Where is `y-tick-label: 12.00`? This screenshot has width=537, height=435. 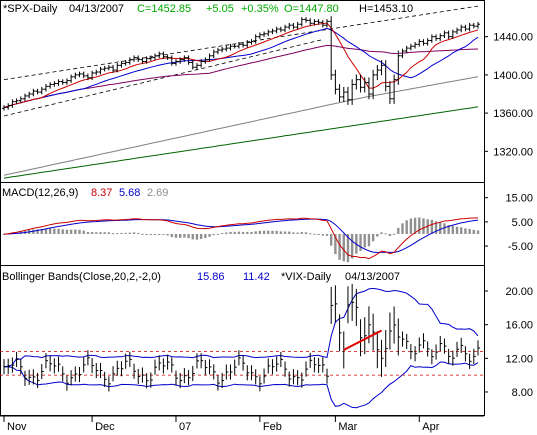
y-tick-label: 12.00 is located at coordinates (519, 359).